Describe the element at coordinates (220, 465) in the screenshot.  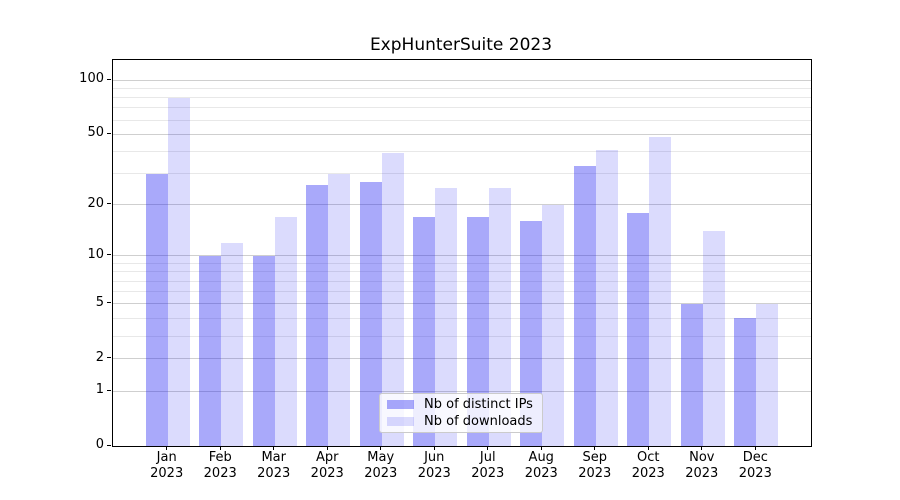
I see `x-tick-label-feb: Feb 2023` at that location.